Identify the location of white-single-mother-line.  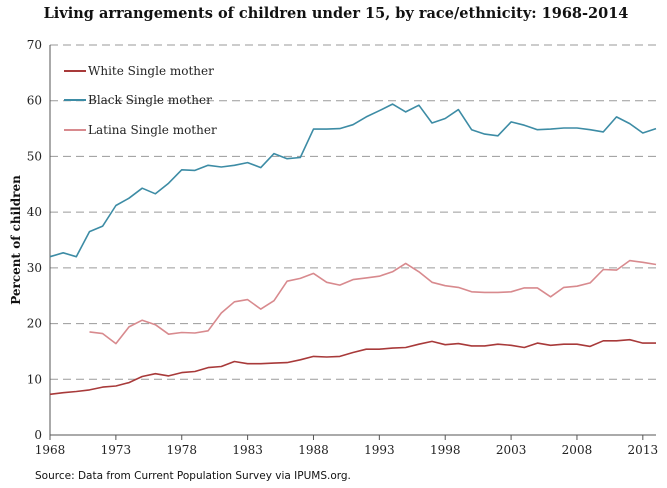
(352, 367).